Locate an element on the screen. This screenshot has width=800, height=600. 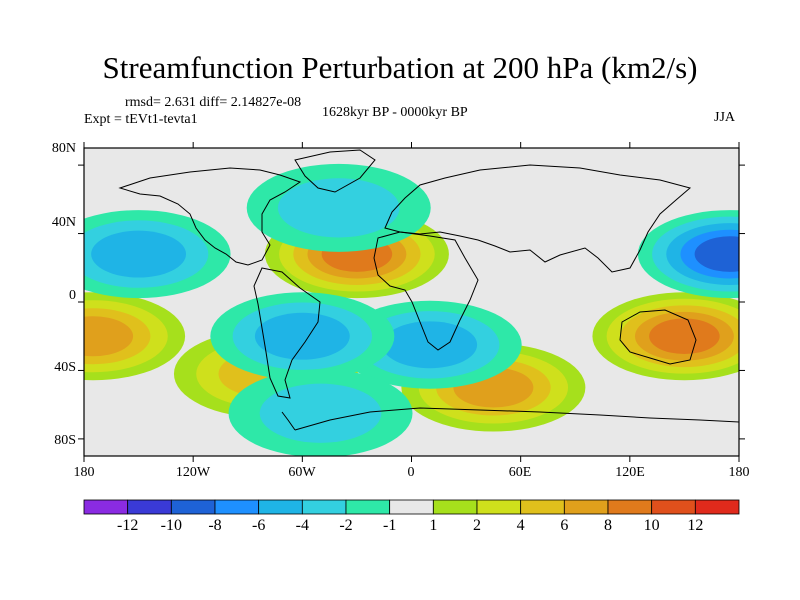
colorbar-label-13: 12 is located at coordinates (695, 525).